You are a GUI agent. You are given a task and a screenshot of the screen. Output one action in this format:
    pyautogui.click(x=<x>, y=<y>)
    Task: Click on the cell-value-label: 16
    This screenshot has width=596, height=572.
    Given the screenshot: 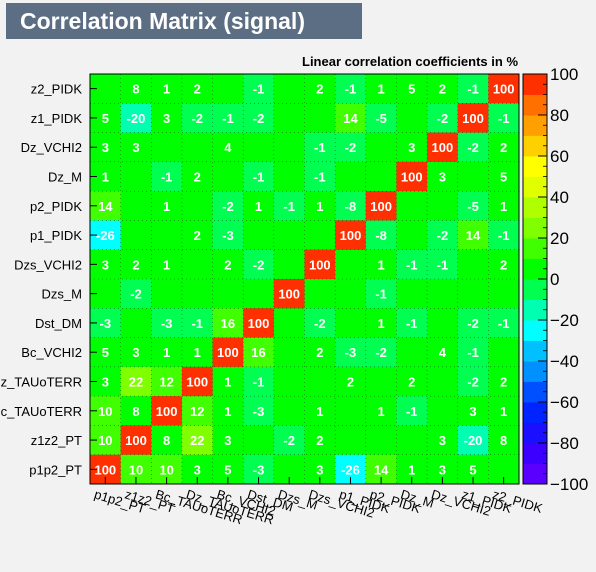 What is the action you would take?
    pyautogui.click(x=258, y=352)
    